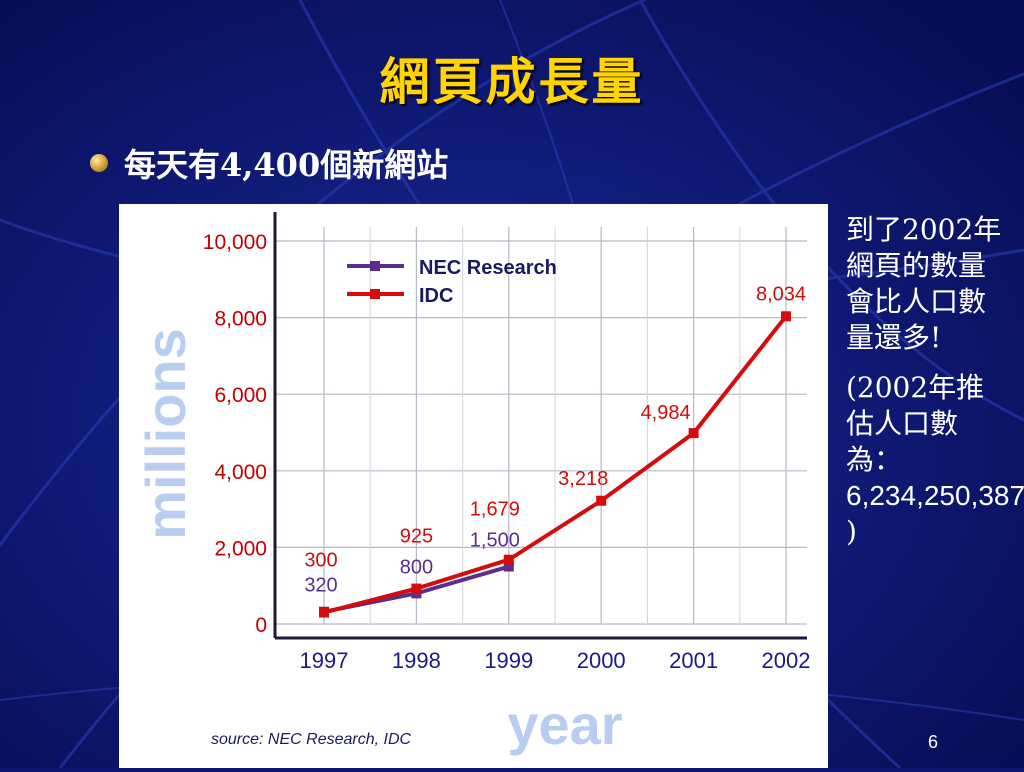  What do you see at coordinates (924, 283) in the screenshot?
I see `side-note-line1: 到了2002年網頁的數量會比人口數量還多!` at bounding box center [924, 283].